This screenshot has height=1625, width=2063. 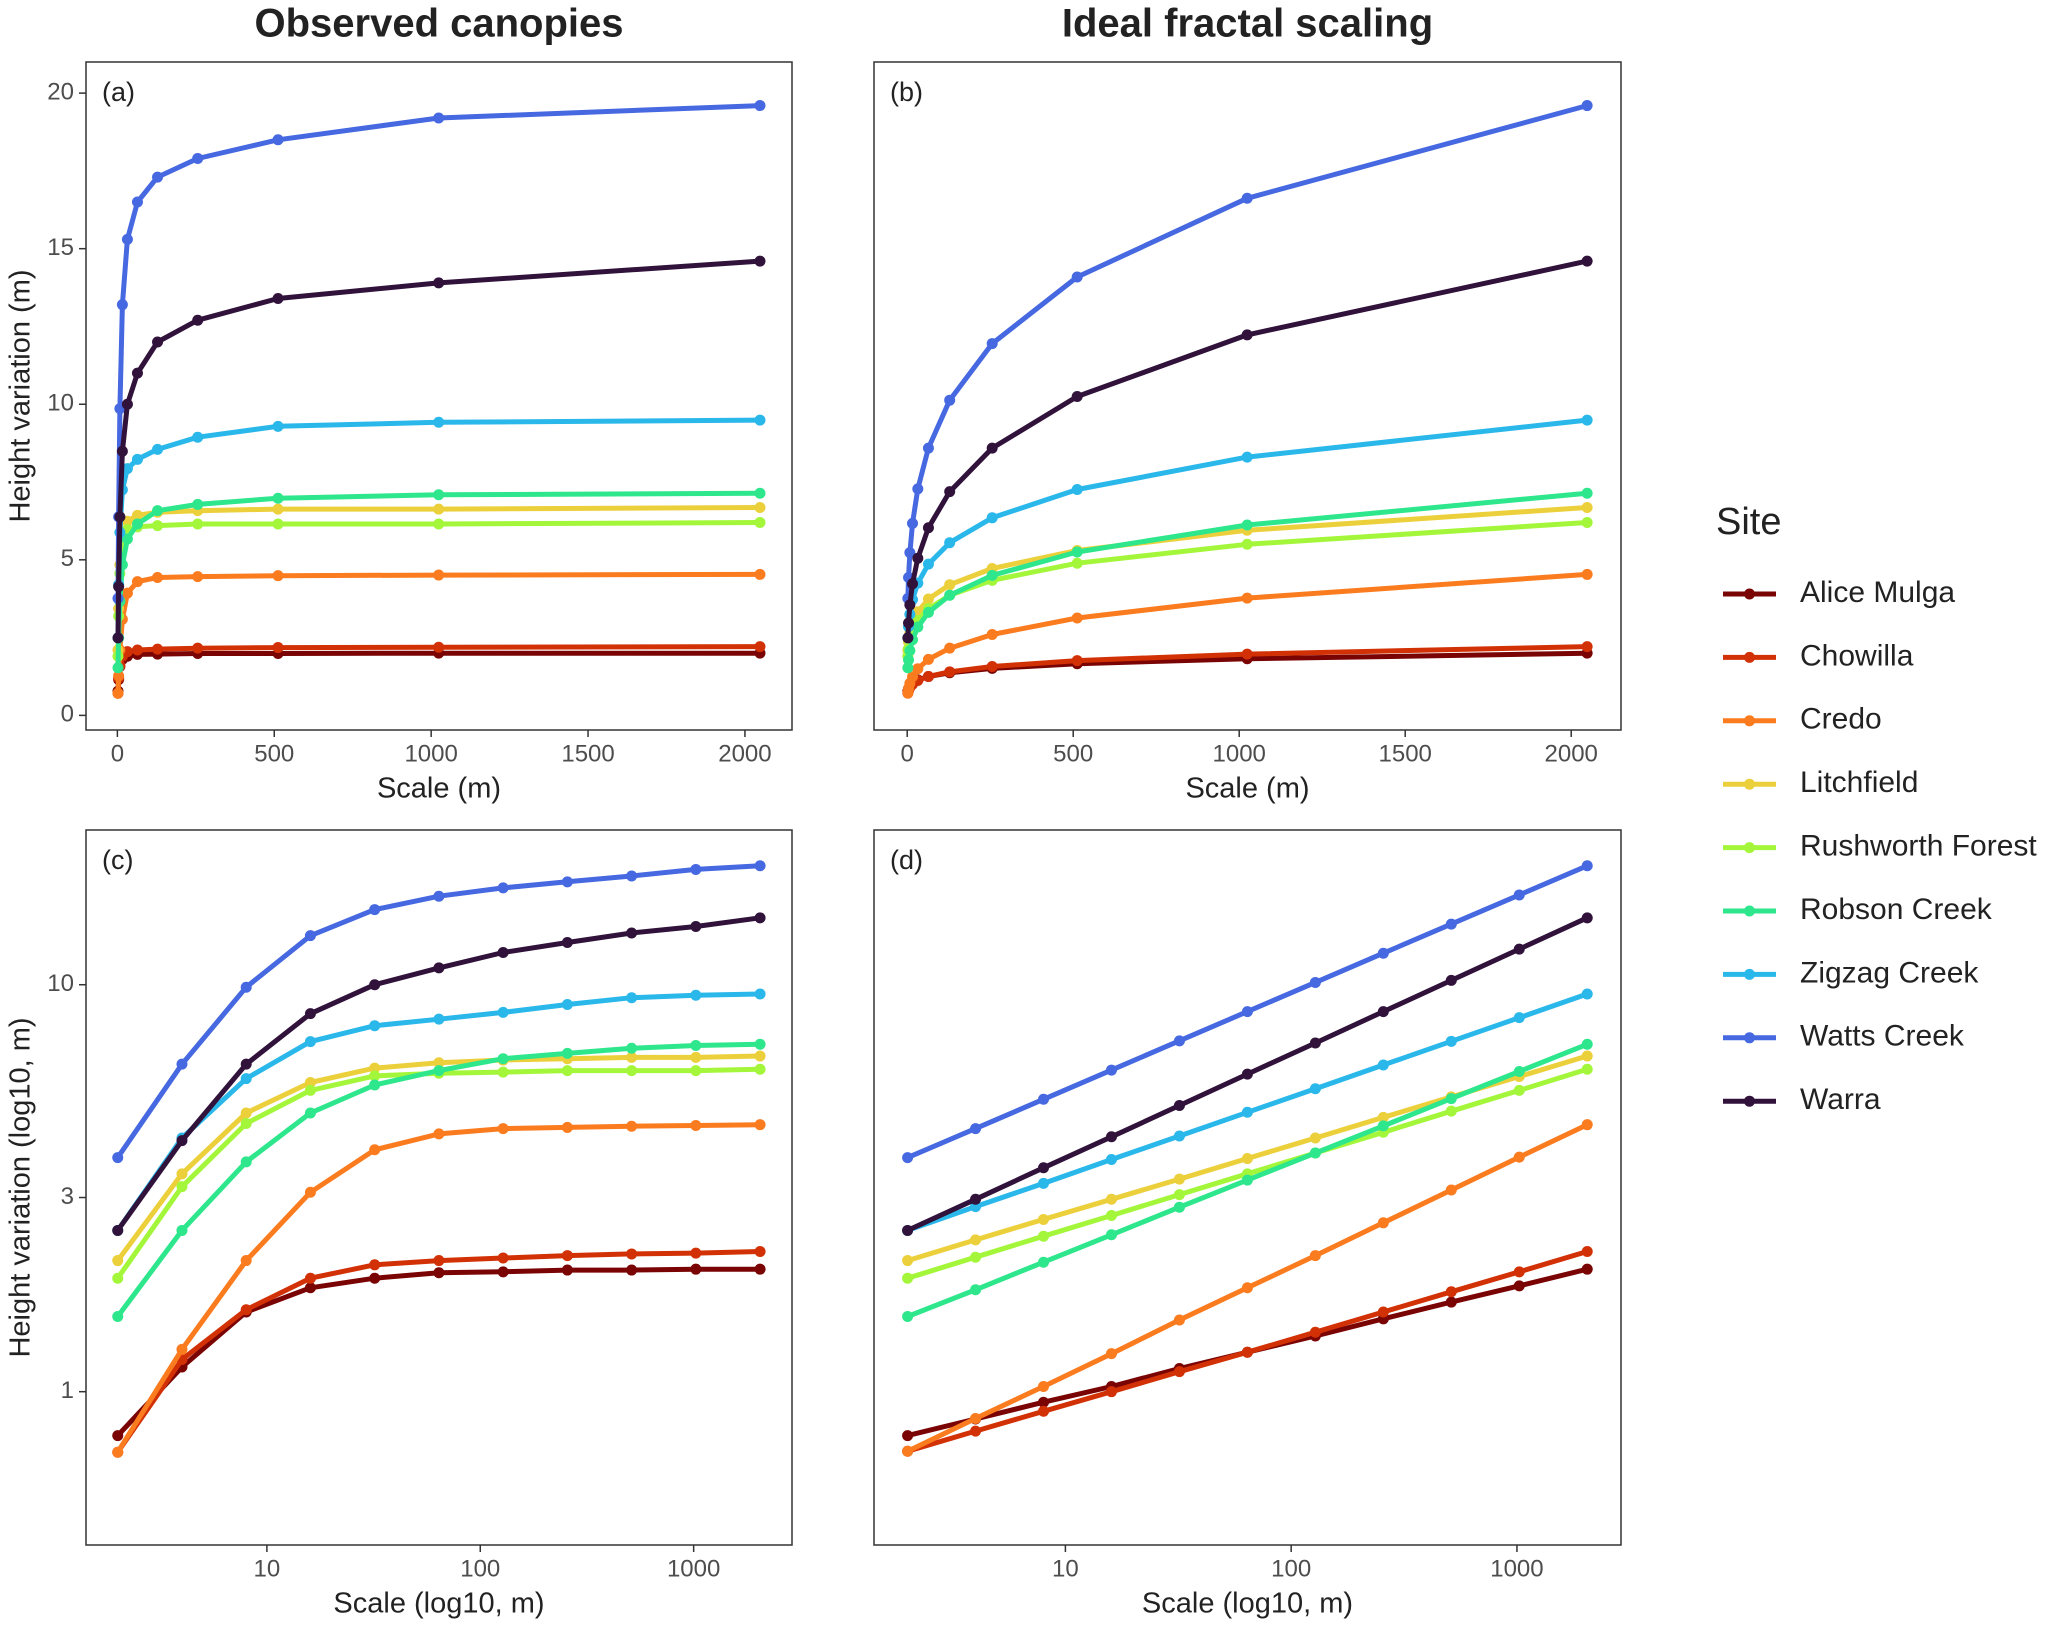 I want to click on y-tick-label: 0, so click(x=67, y=714).